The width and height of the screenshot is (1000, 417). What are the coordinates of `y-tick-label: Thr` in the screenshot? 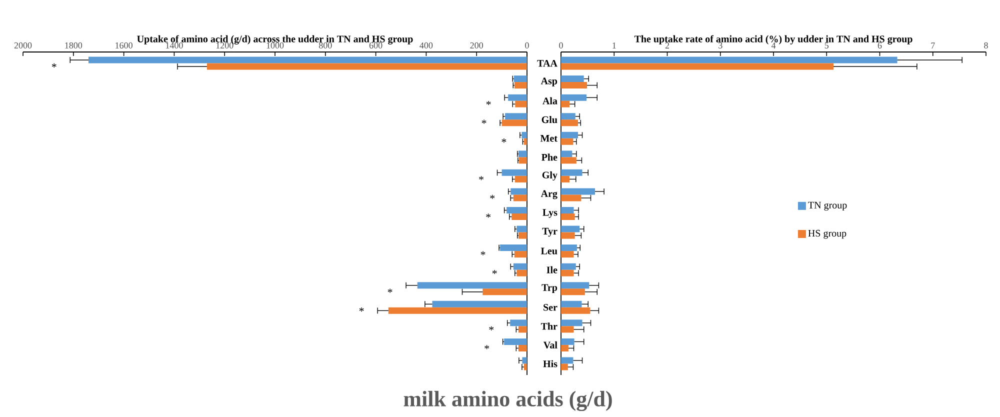 It's located at (549, 326).